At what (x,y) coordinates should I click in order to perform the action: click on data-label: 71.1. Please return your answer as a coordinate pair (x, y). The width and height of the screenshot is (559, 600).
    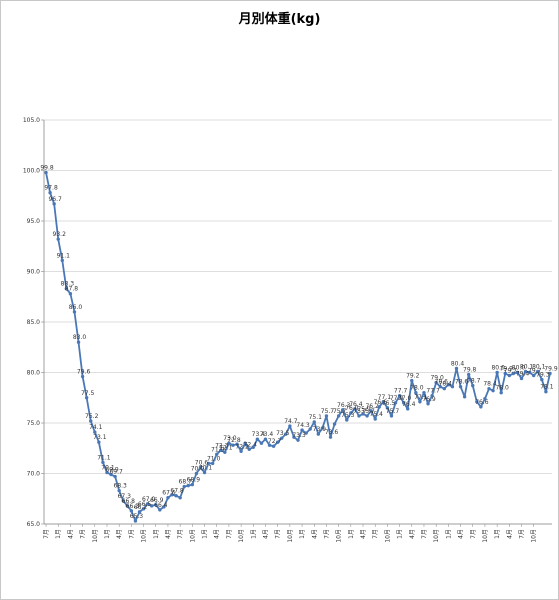
    Looking at the image, I should click on (104, 457).